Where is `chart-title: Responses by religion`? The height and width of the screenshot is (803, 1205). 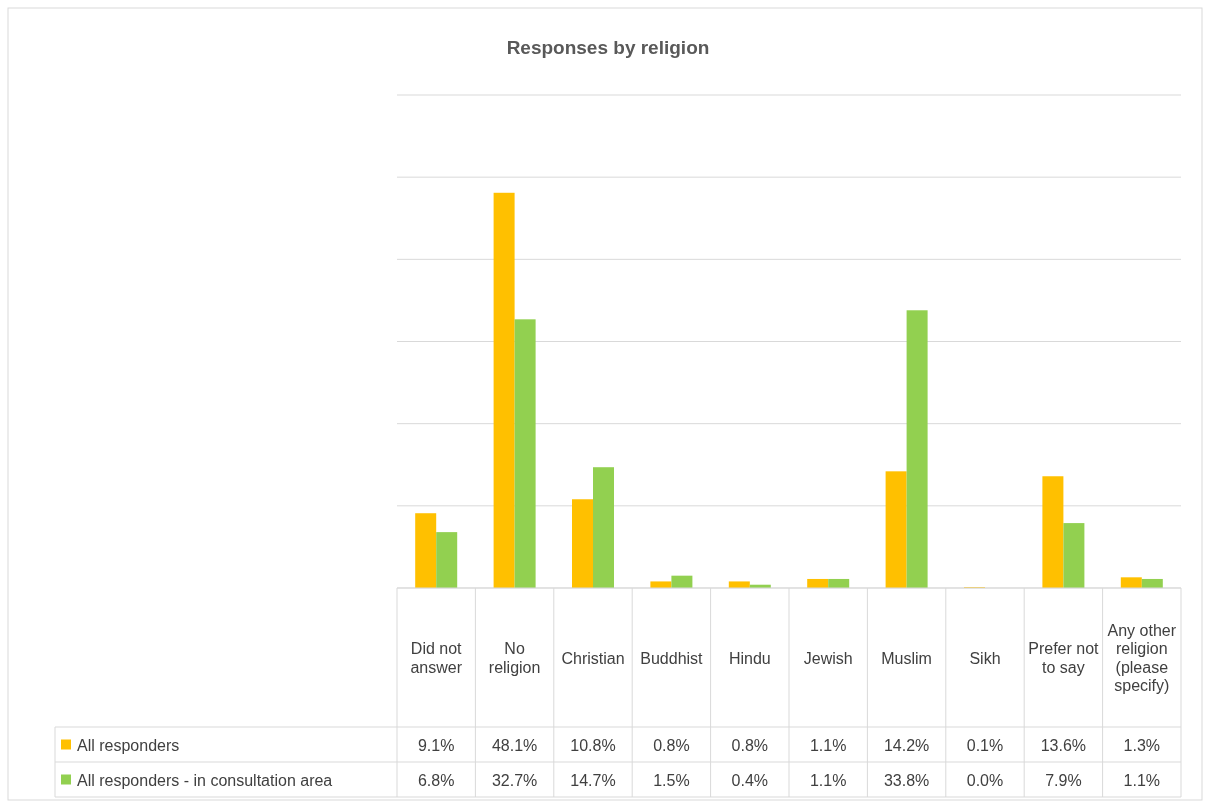 chart-title: Responses by religion is located at coordinates (608, 47).